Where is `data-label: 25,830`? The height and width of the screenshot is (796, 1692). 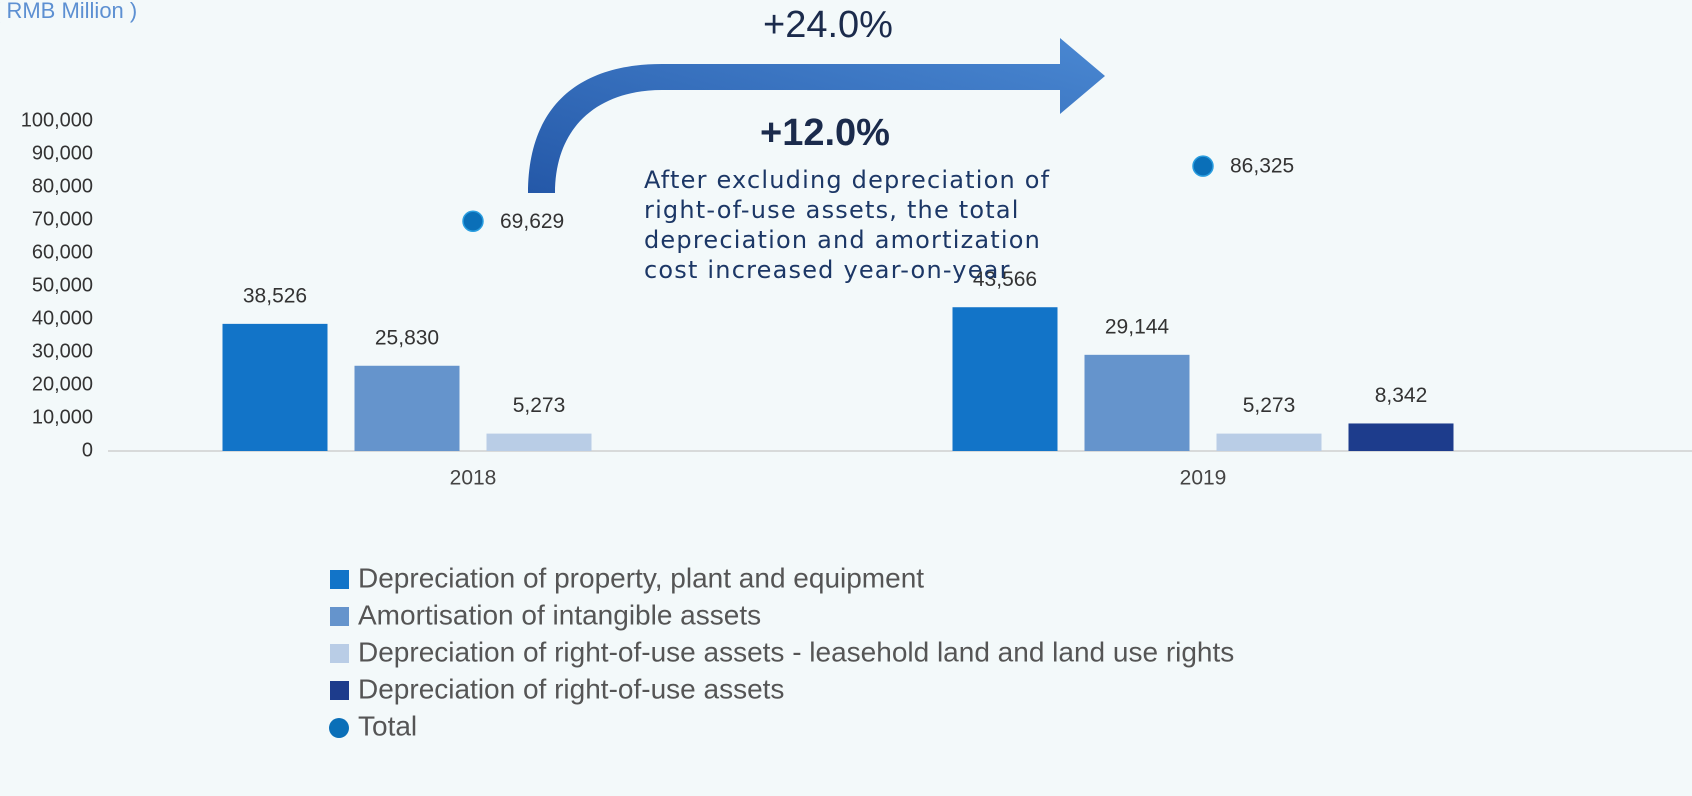
data-label: 25,830 is located at coordinates (407, 337).